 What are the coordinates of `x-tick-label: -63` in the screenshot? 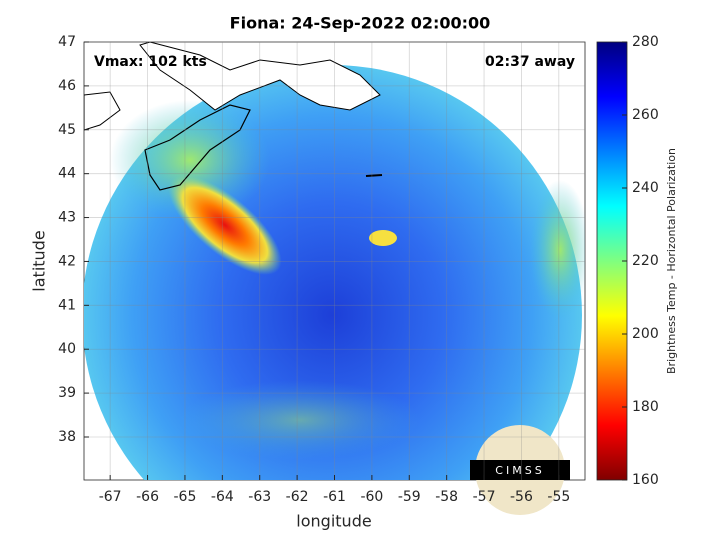 It's located at (259, 497).